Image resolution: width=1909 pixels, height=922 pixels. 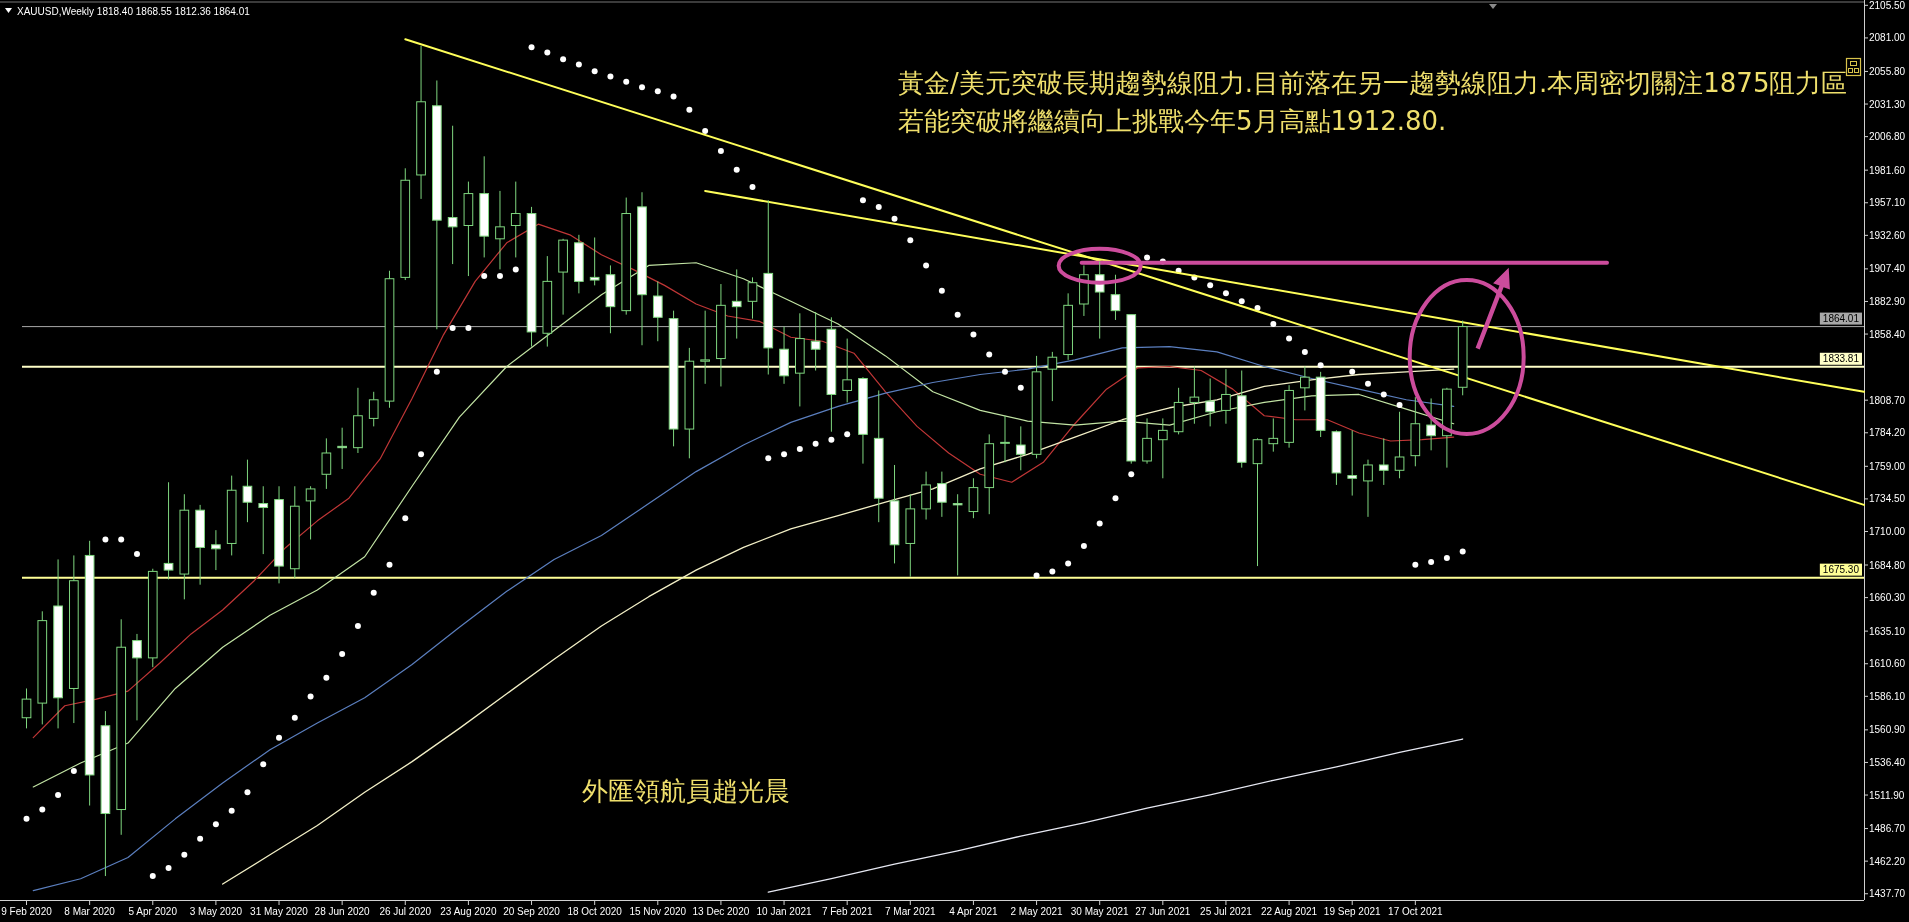 I want to click on y-tick-label: 1932.60, so click(x=1887, y=235).